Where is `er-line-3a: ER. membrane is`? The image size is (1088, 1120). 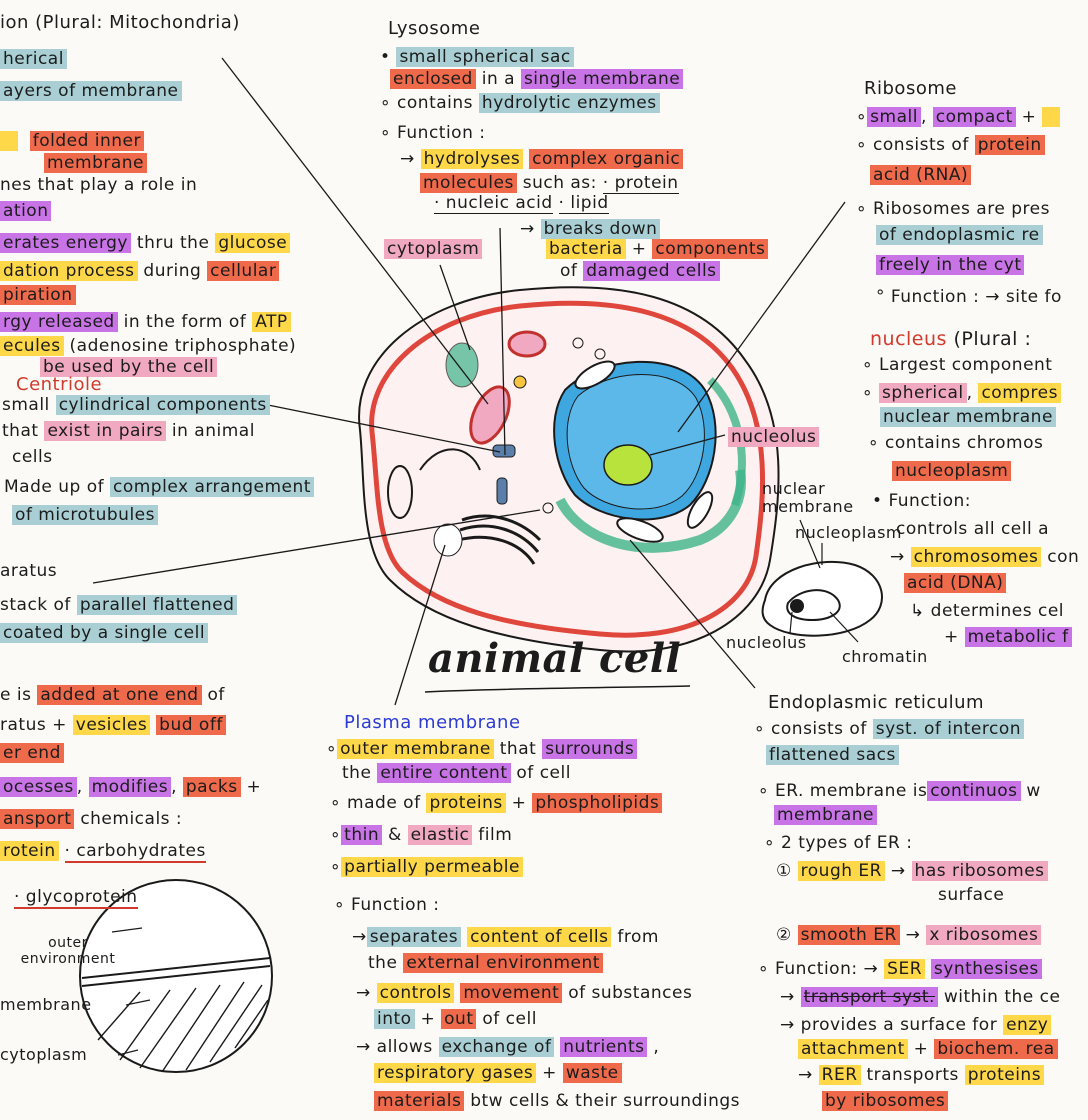
er-line-3a: ER. membrane is is located at coordinates (851, 791).